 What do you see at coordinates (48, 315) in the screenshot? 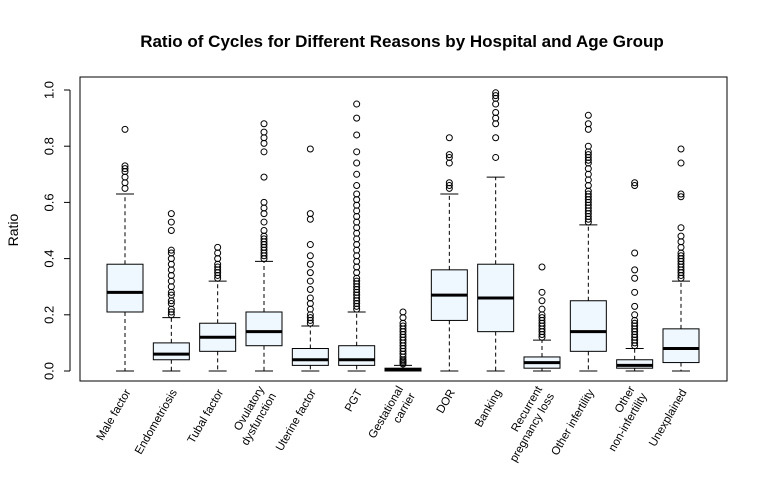
I see `y-tick-label-1: 0.2` at bounding box center [48, 315].